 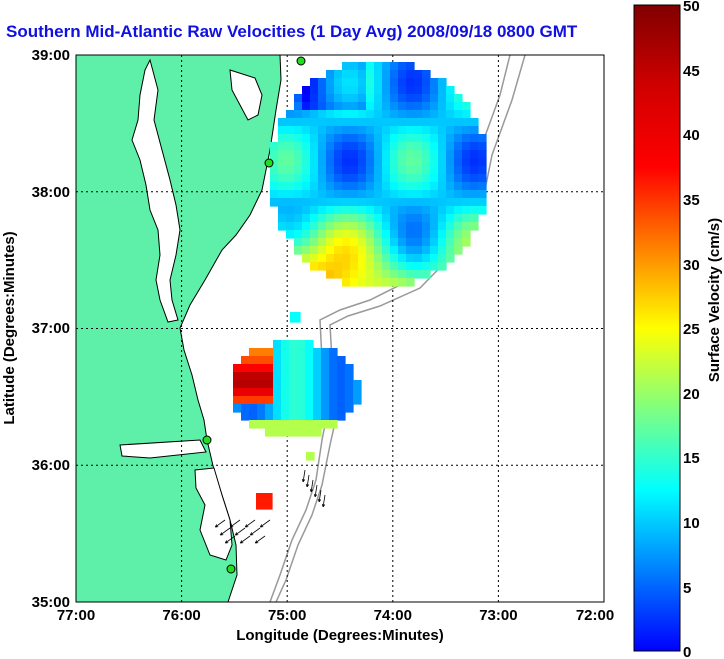 I want to click on colorbar-tick: 45, so click(x=691, y=71).